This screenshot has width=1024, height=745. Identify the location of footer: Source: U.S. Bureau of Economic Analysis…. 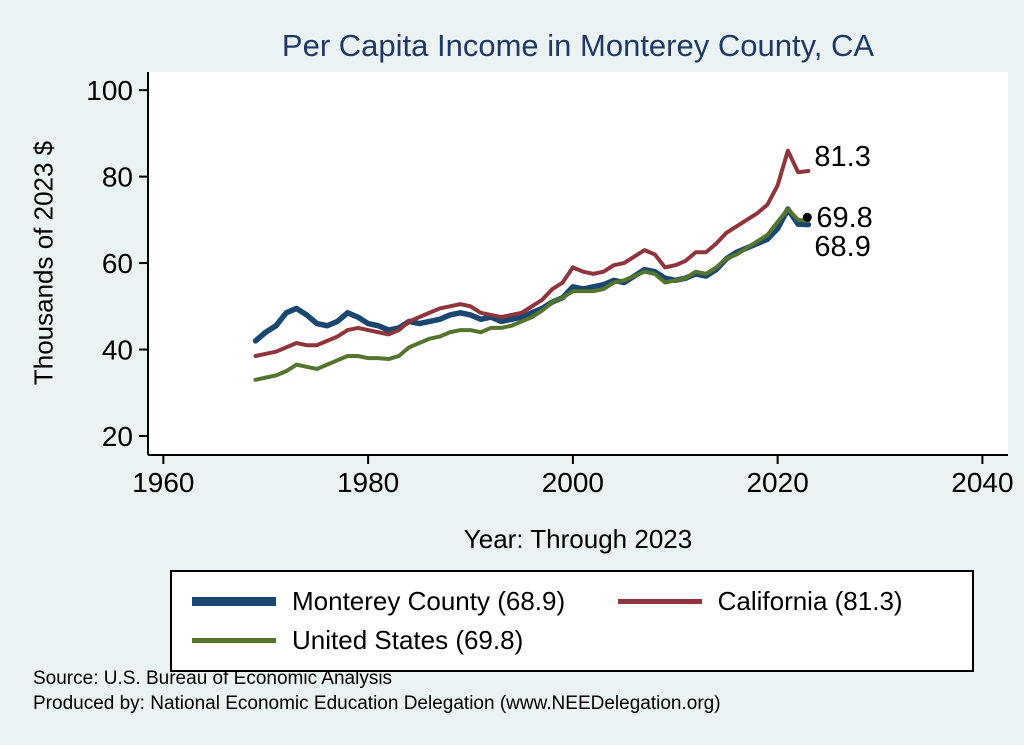
(377, 691).